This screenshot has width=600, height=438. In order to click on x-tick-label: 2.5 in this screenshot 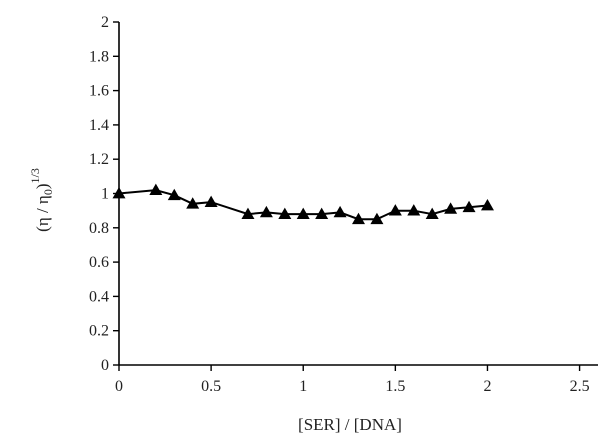, I will do `click(580, 386)`.